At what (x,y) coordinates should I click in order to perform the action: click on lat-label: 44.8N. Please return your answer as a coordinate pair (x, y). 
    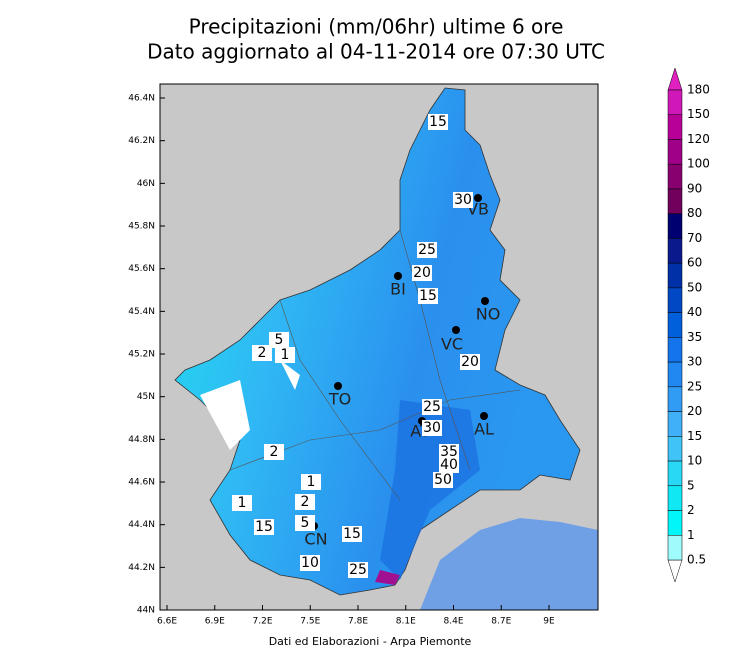
    Looking at the image, I should click on (141, 440).